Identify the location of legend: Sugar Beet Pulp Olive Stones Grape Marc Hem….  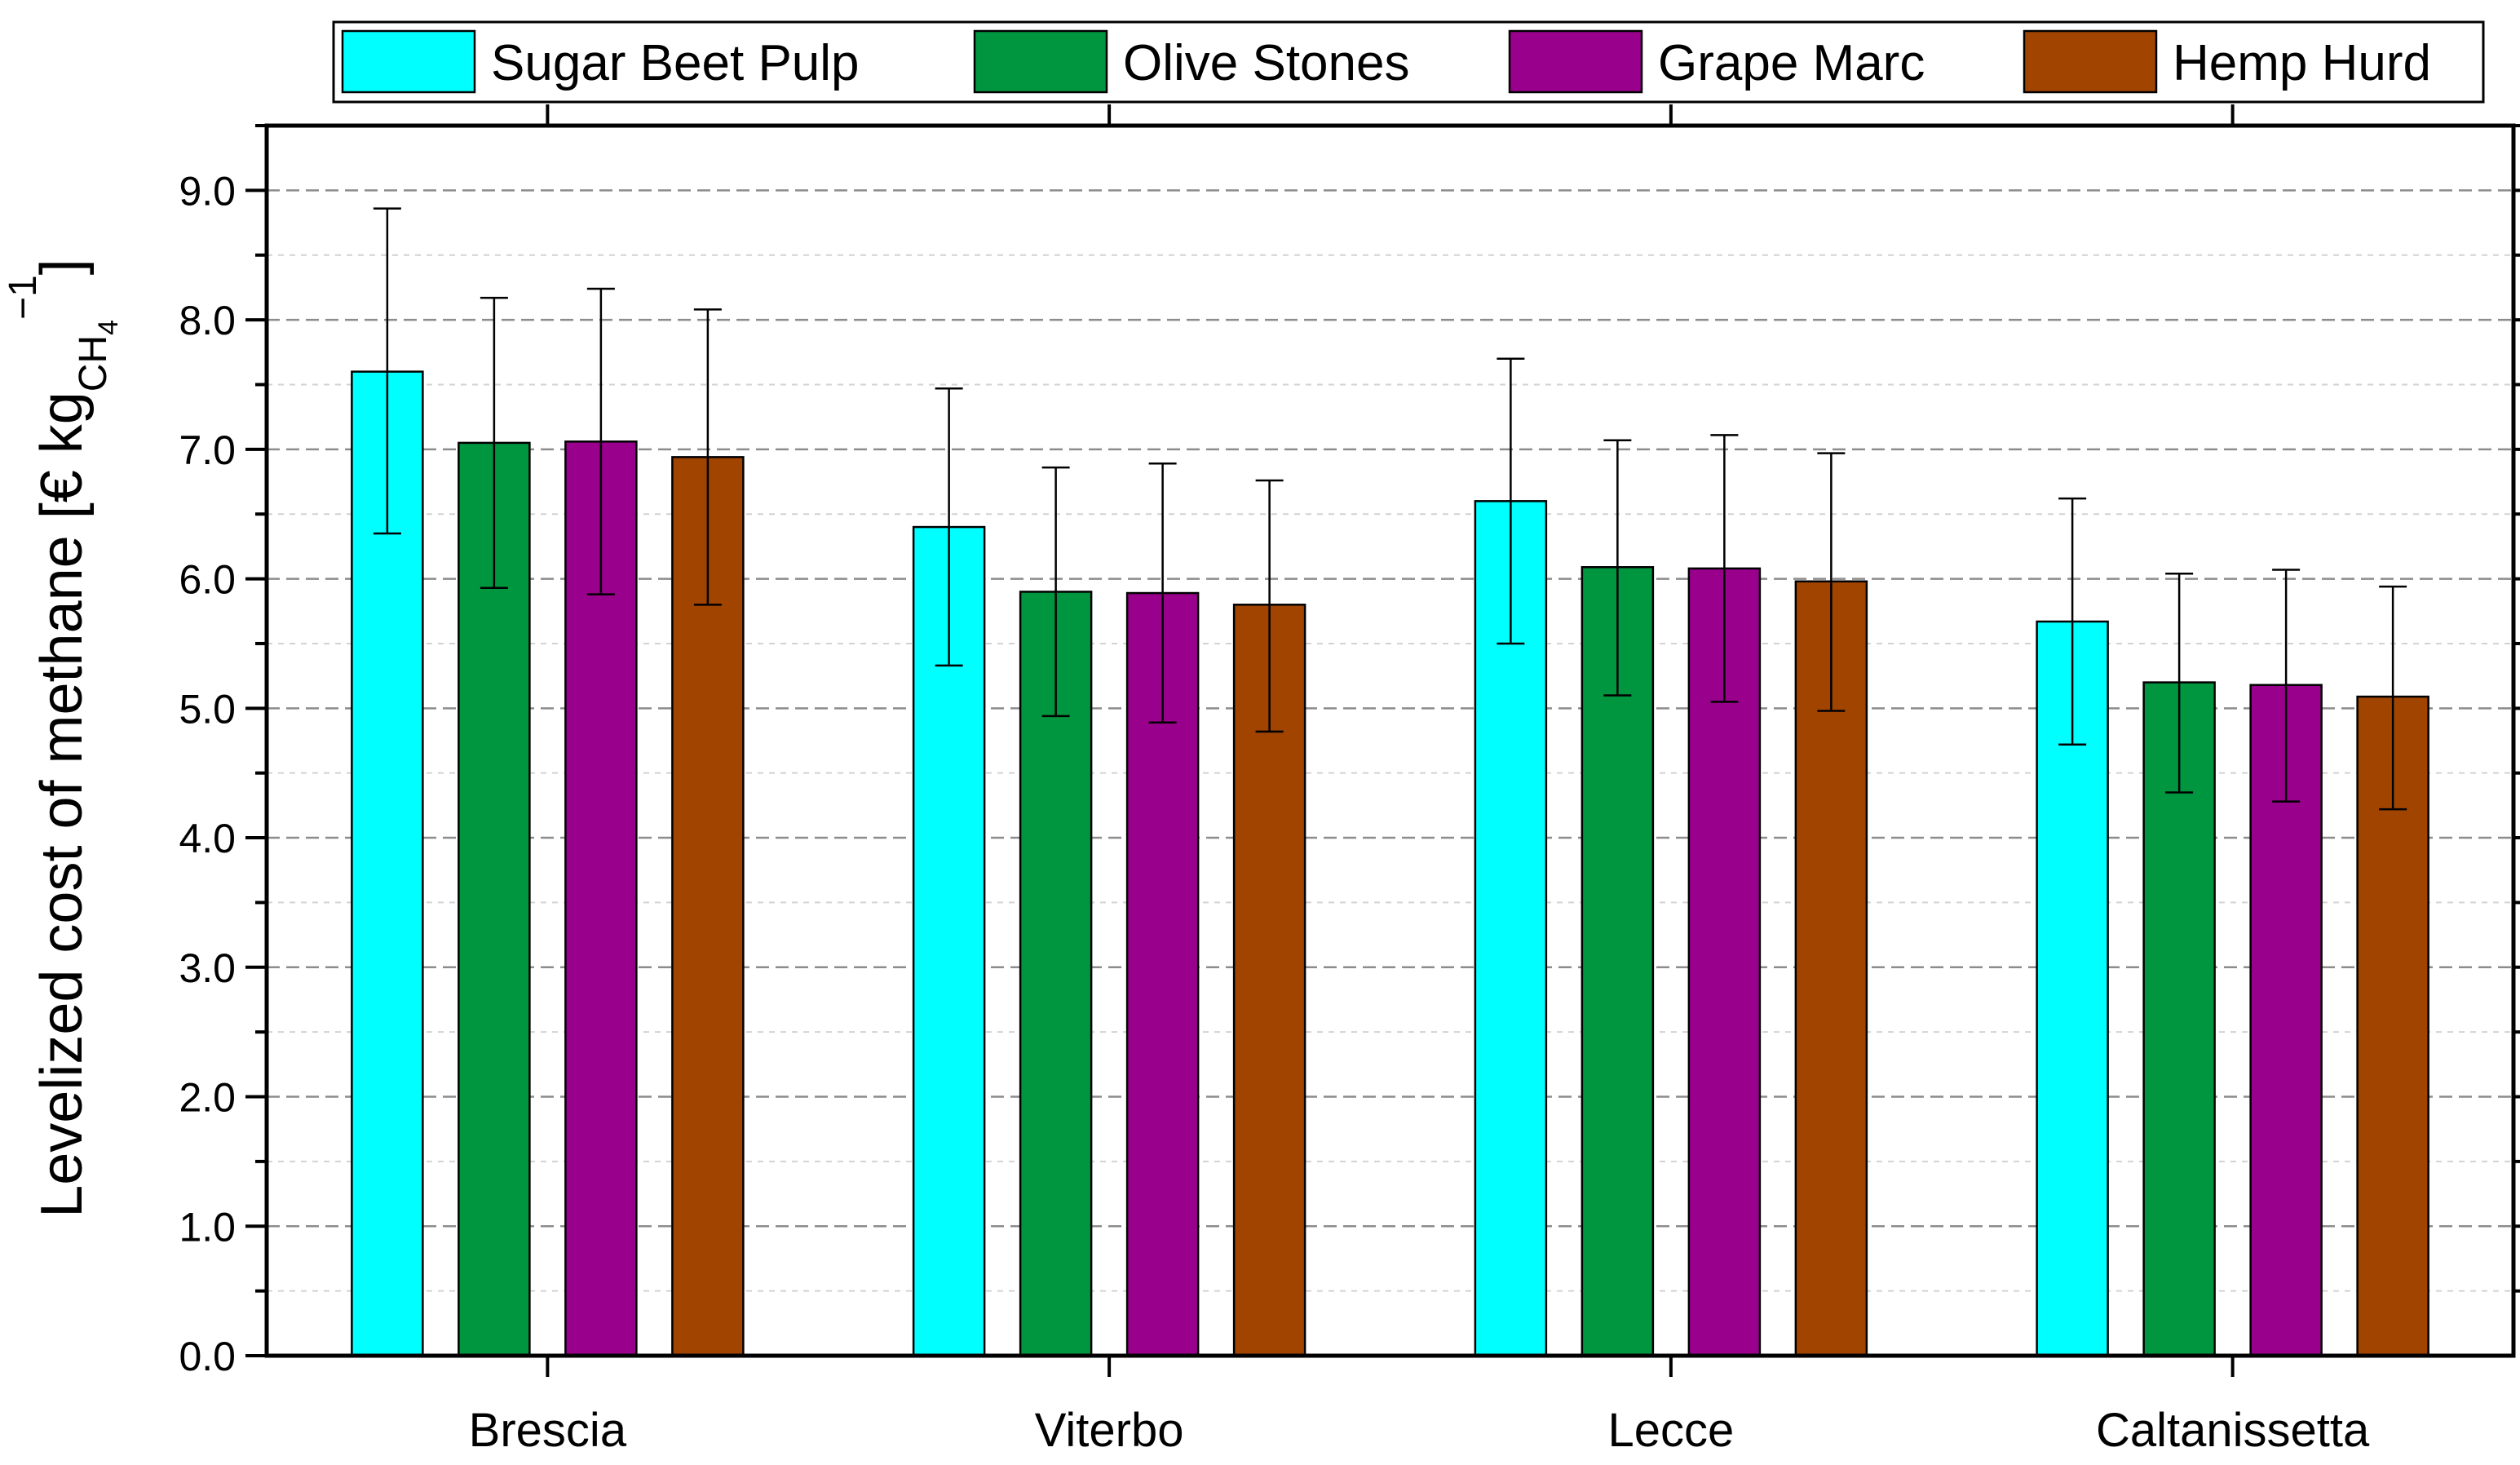
(1408, 62).